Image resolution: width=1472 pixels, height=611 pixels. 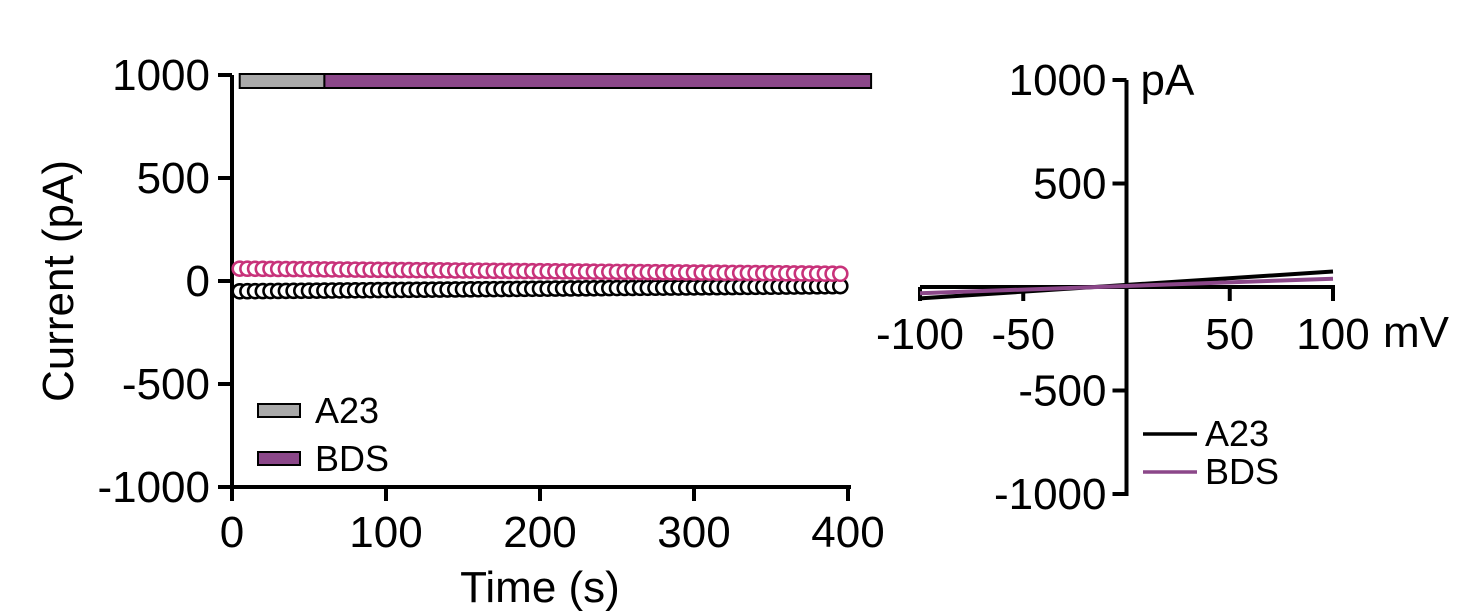 What do you see at coordinates (385, 532) in the screenshot?
I see `x-tick-label: 100` at bounding box center [385, 532].